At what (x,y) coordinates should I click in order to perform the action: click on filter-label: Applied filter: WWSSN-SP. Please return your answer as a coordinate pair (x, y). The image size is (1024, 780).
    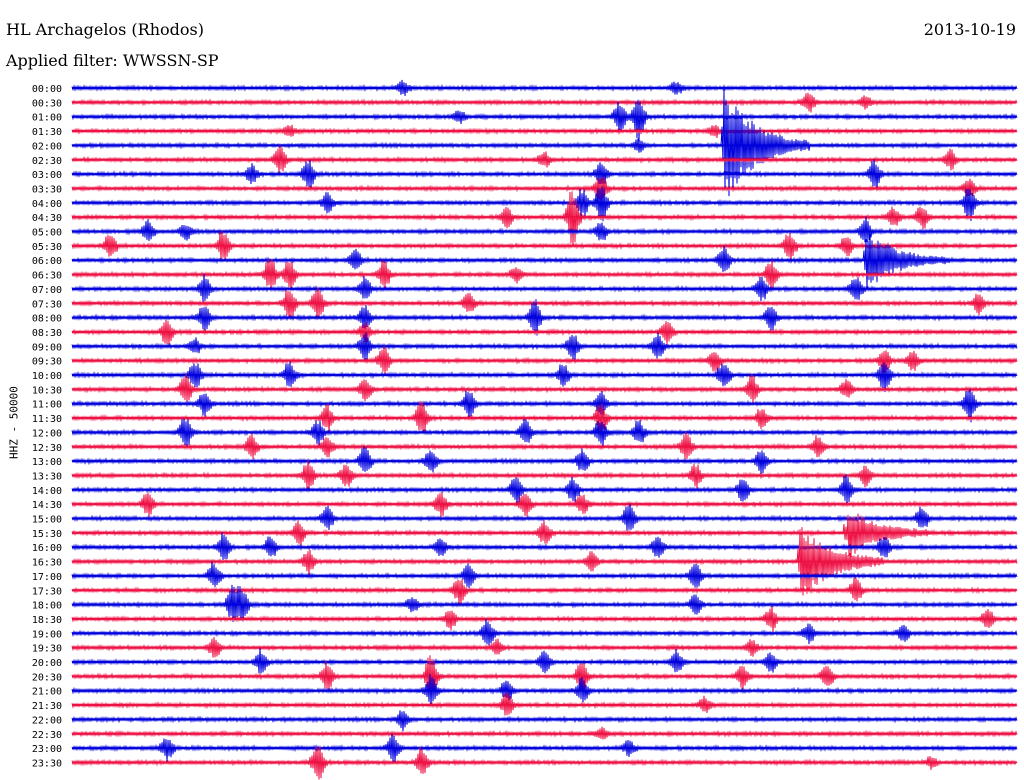
    Looking at the image, I should click on (112, 60).